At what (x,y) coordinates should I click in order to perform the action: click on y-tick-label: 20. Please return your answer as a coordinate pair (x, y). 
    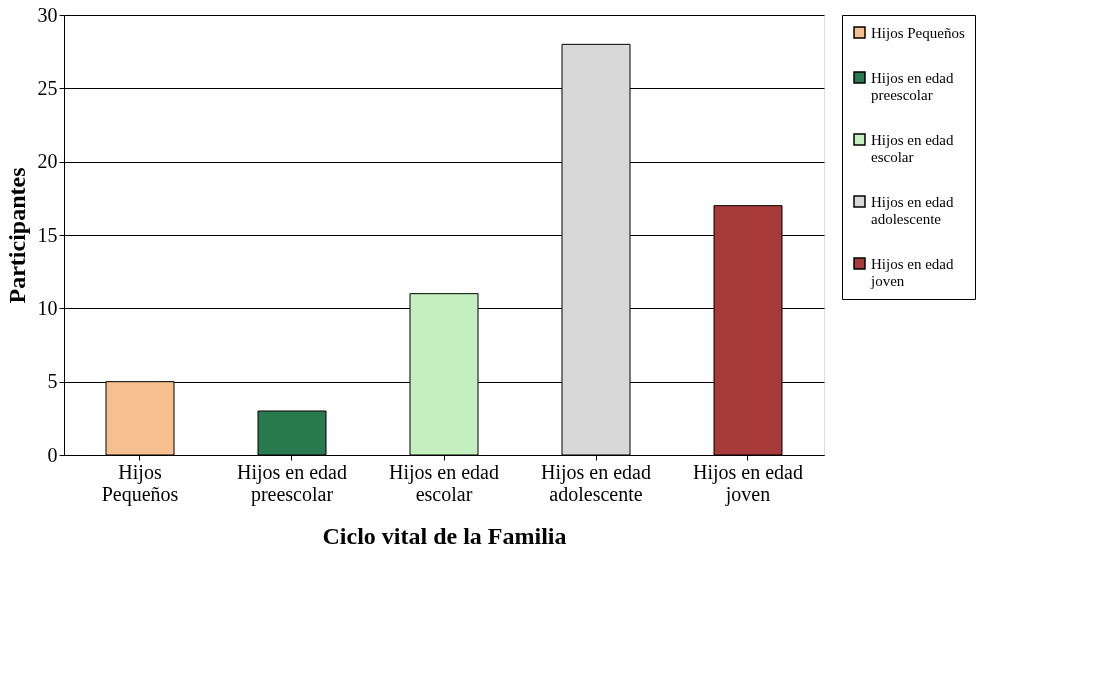
    Looking at the image, I should click on (47, 161).